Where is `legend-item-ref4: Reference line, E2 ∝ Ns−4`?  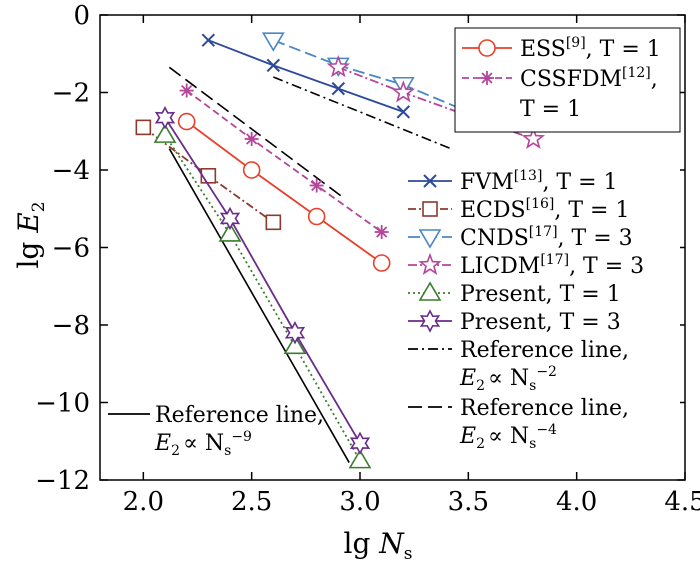 legend-item-ref4: Reference line, E2 ∝ Ns−4 is located at coordinates (518, 424).